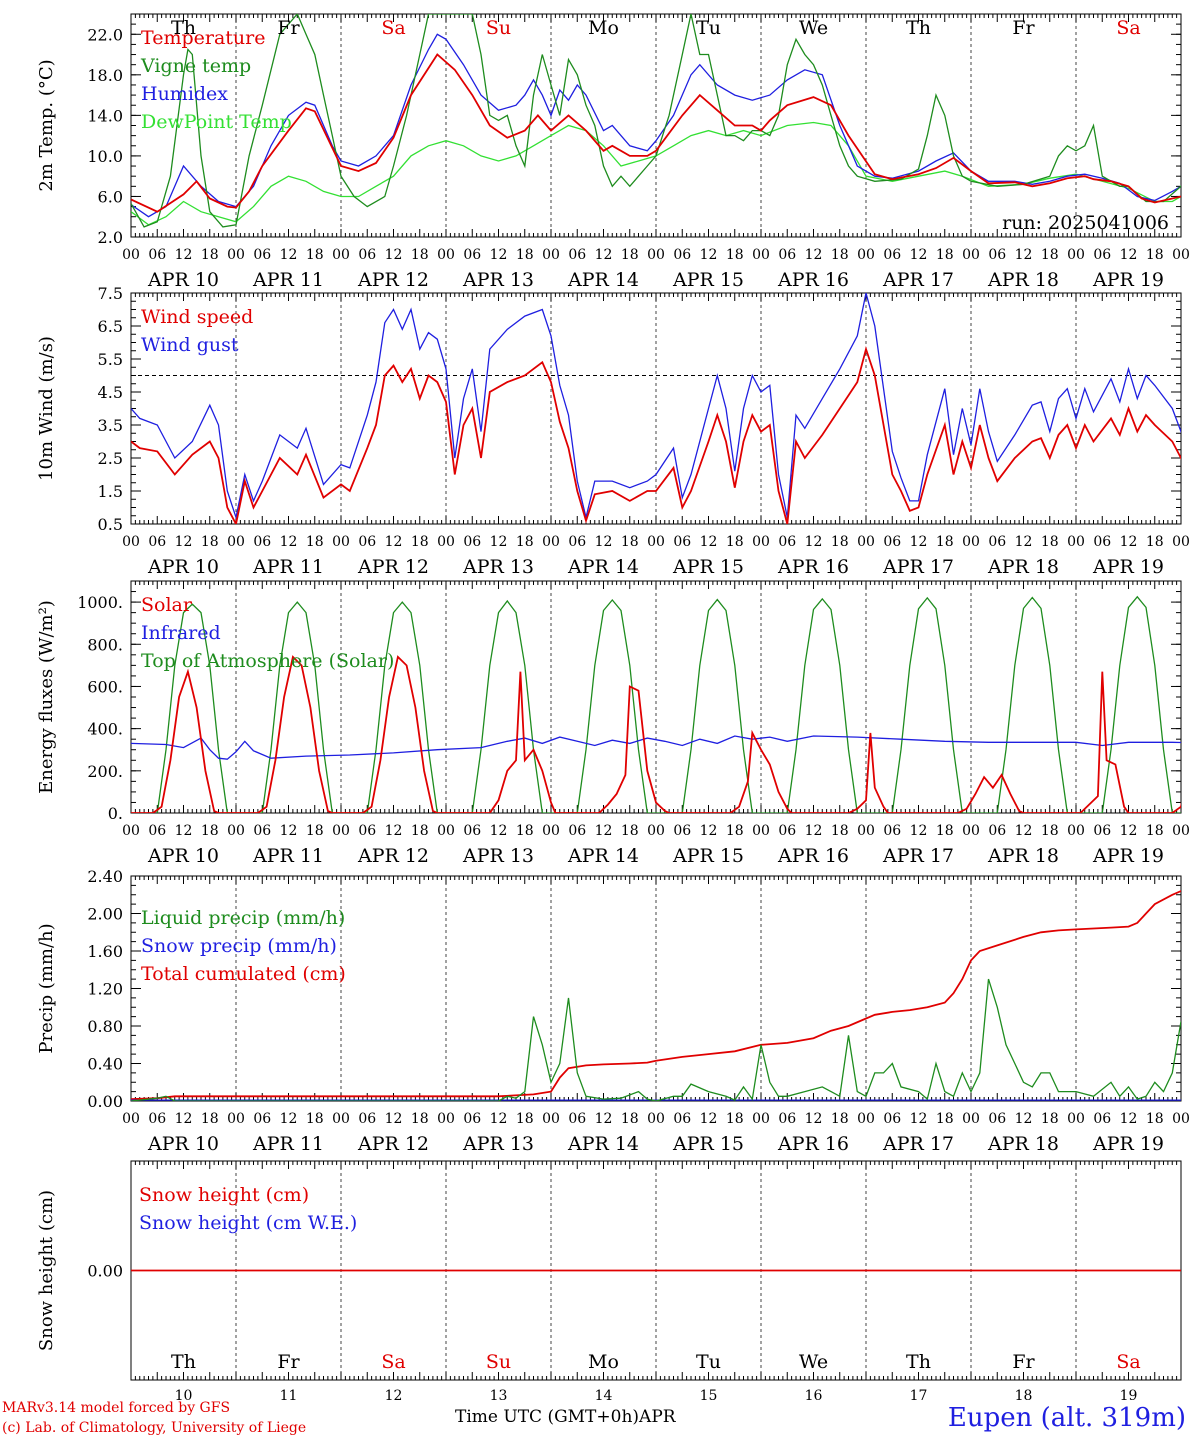  What do you see at coordinates (105, 1101) in the screenshot?
I see `y-tick-label: 0.00` at bounding box center [105, 1101].